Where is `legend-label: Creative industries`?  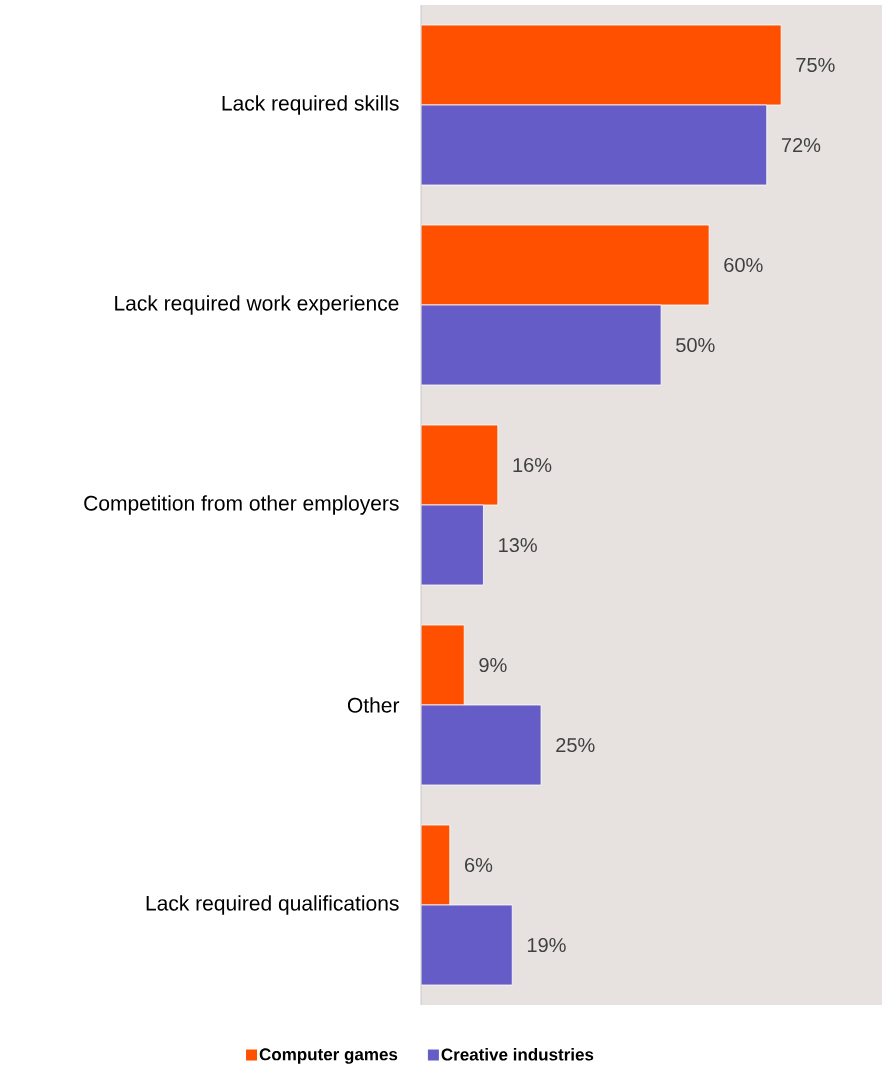 legend-label: Creative industries is located at coordinates (517, 1054).